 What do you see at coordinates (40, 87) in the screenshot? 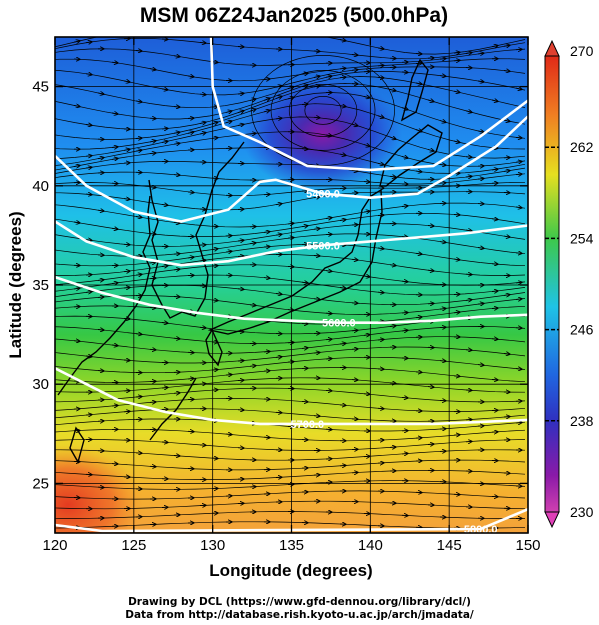
I see `y-tick-label: 45` at bounding box center [40, 87].